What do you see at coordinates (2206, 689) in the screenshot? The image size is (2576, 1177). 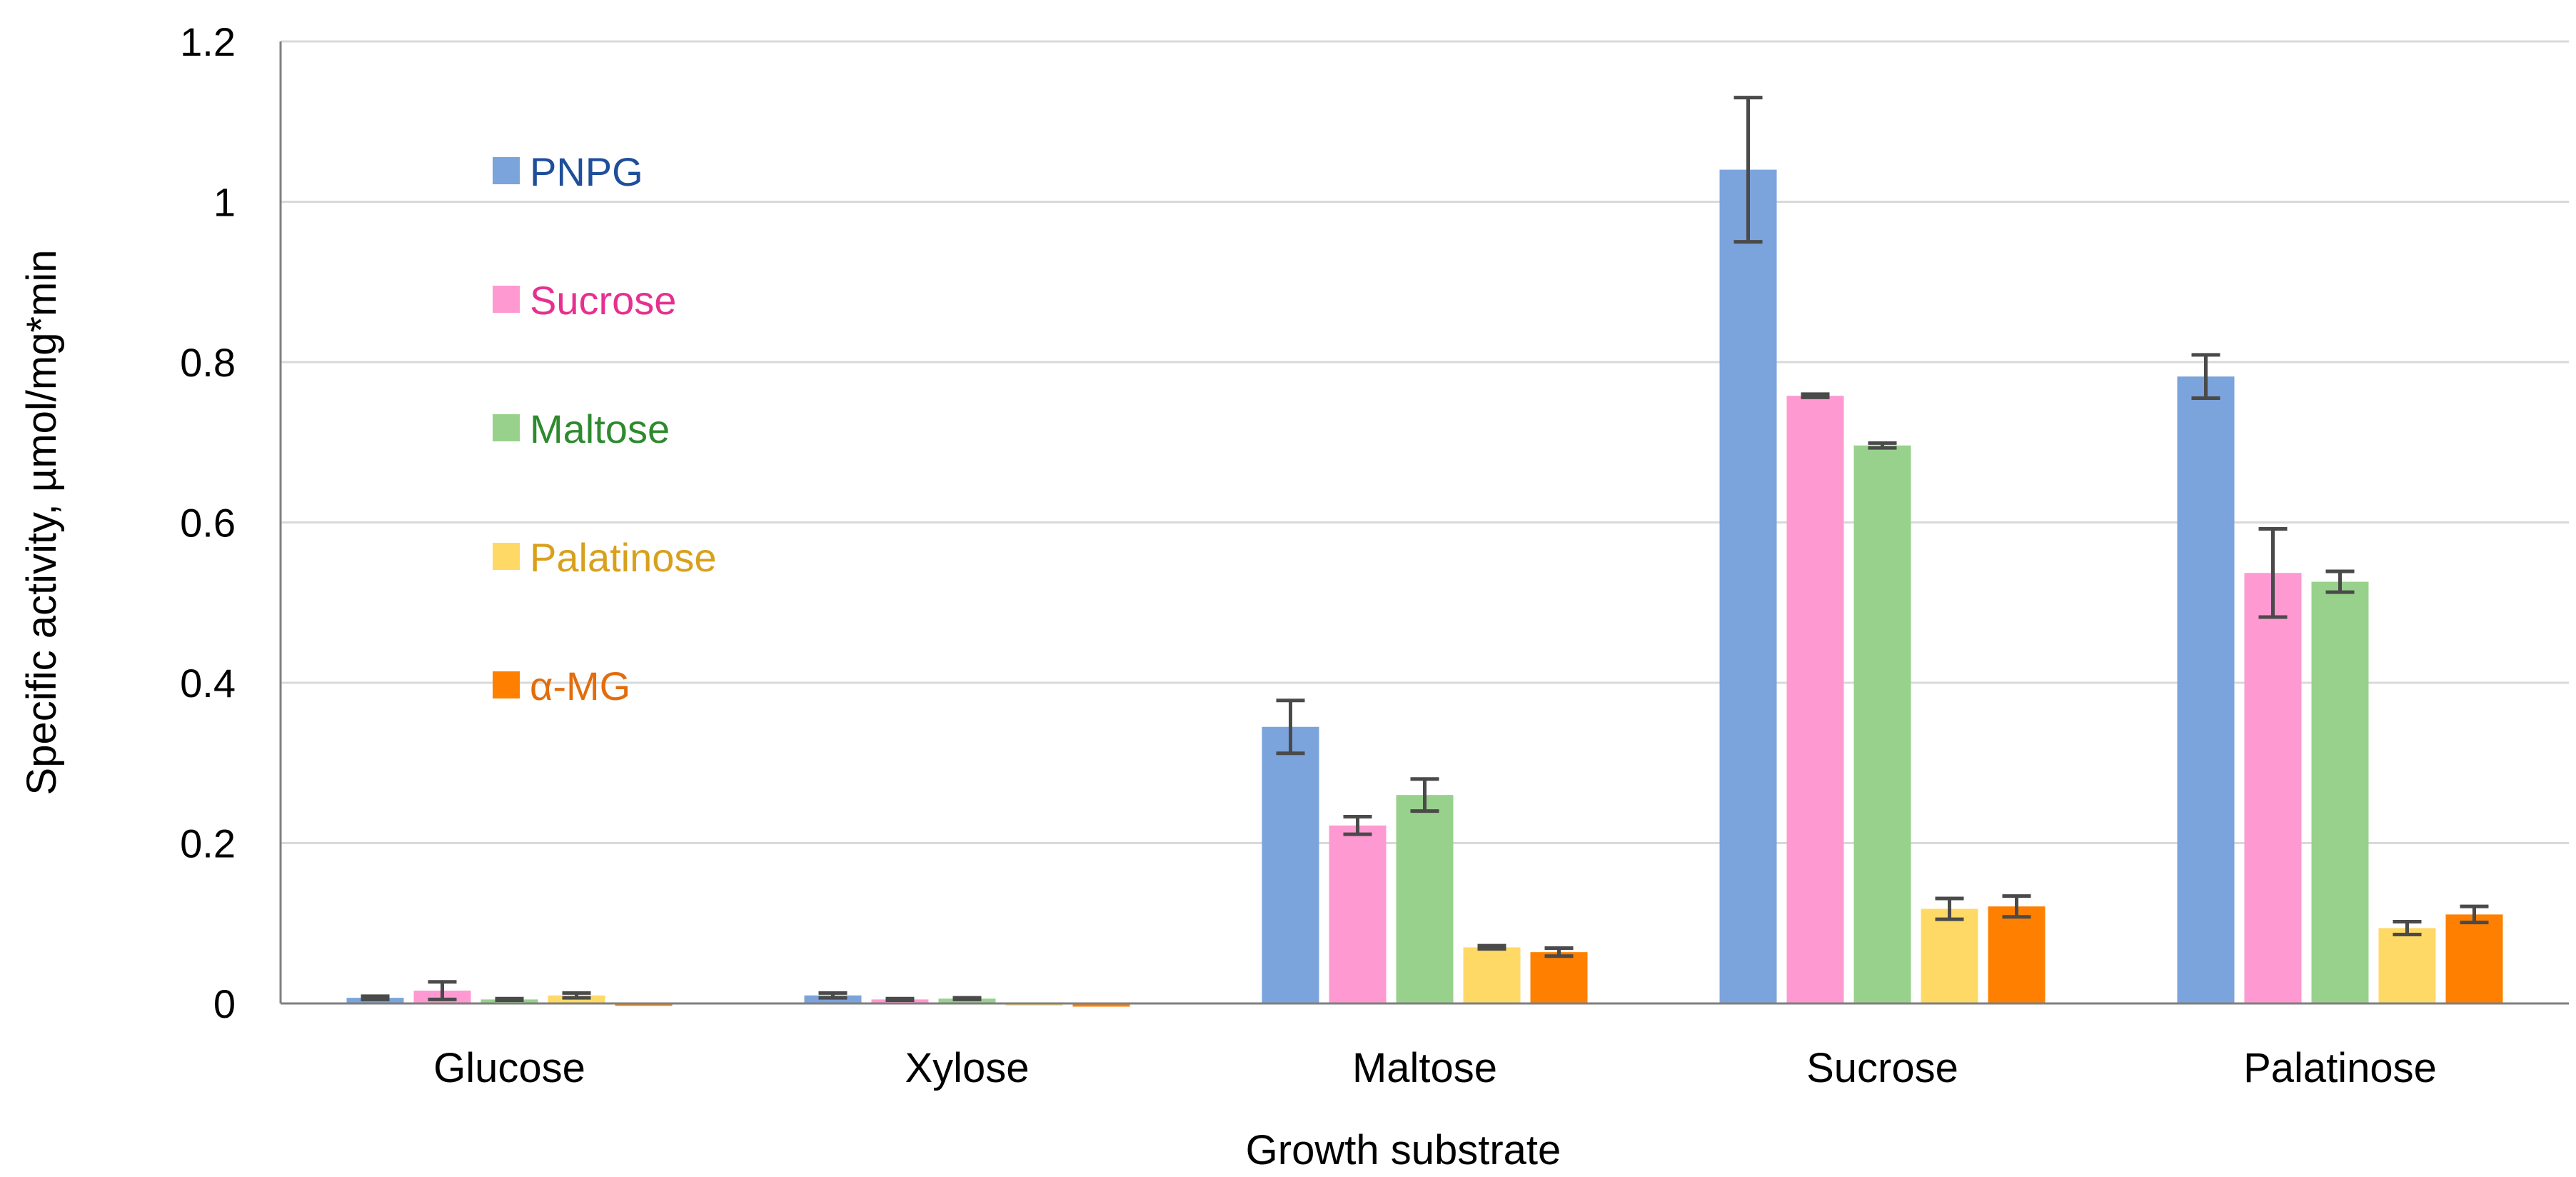 I see `bar-palatinose-pnpg` at bounding box center [2206, 689].